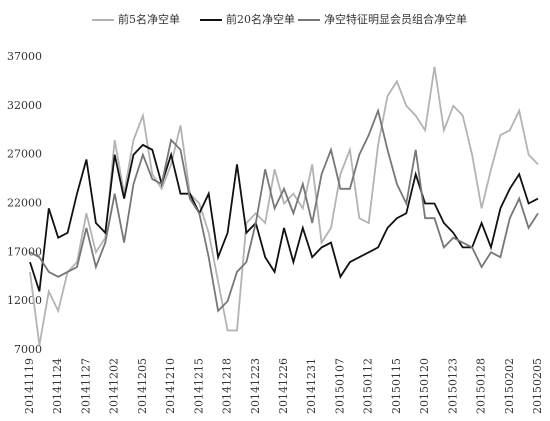  Describe the element at coordinates (368, 386) in the screenshot. I see `x-tick-label: 20150112` at that location.